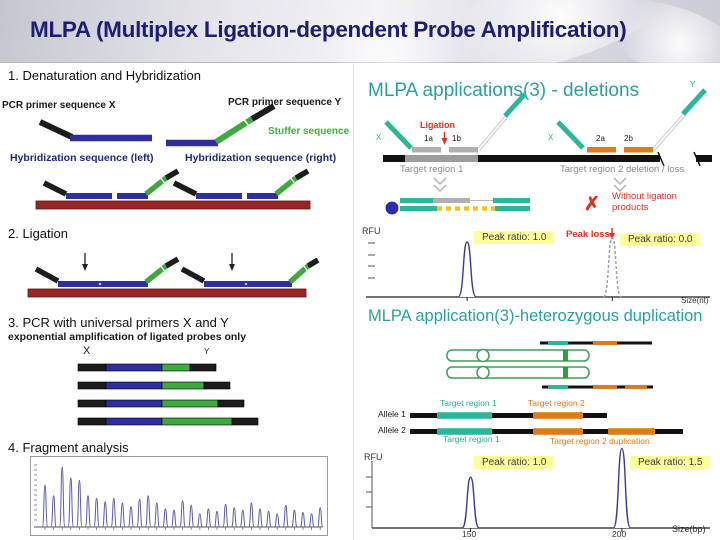 Image resolution: width=720 pixels, height=540 pixels. Describe the element at coordinates (547, 151) in the screenshot. I see `deletion-probe-diagram` at that location.